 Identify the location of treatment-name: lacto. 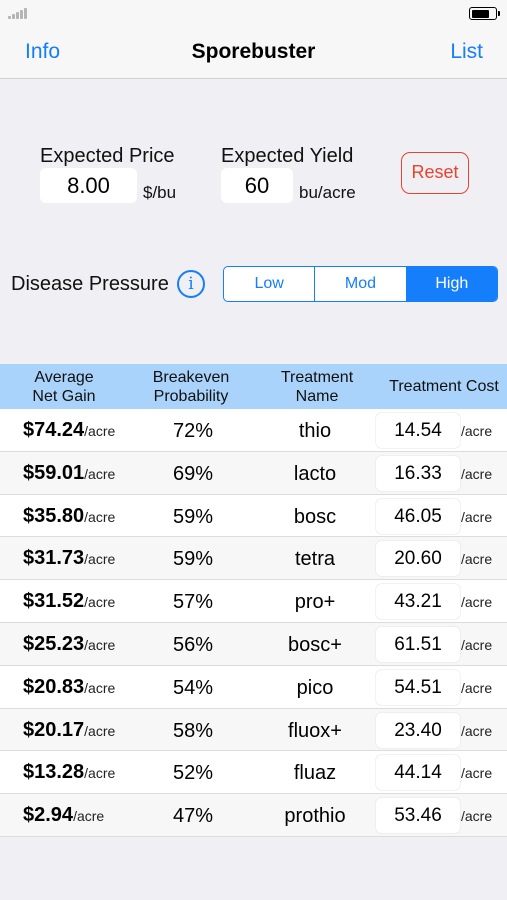
(315, 473).